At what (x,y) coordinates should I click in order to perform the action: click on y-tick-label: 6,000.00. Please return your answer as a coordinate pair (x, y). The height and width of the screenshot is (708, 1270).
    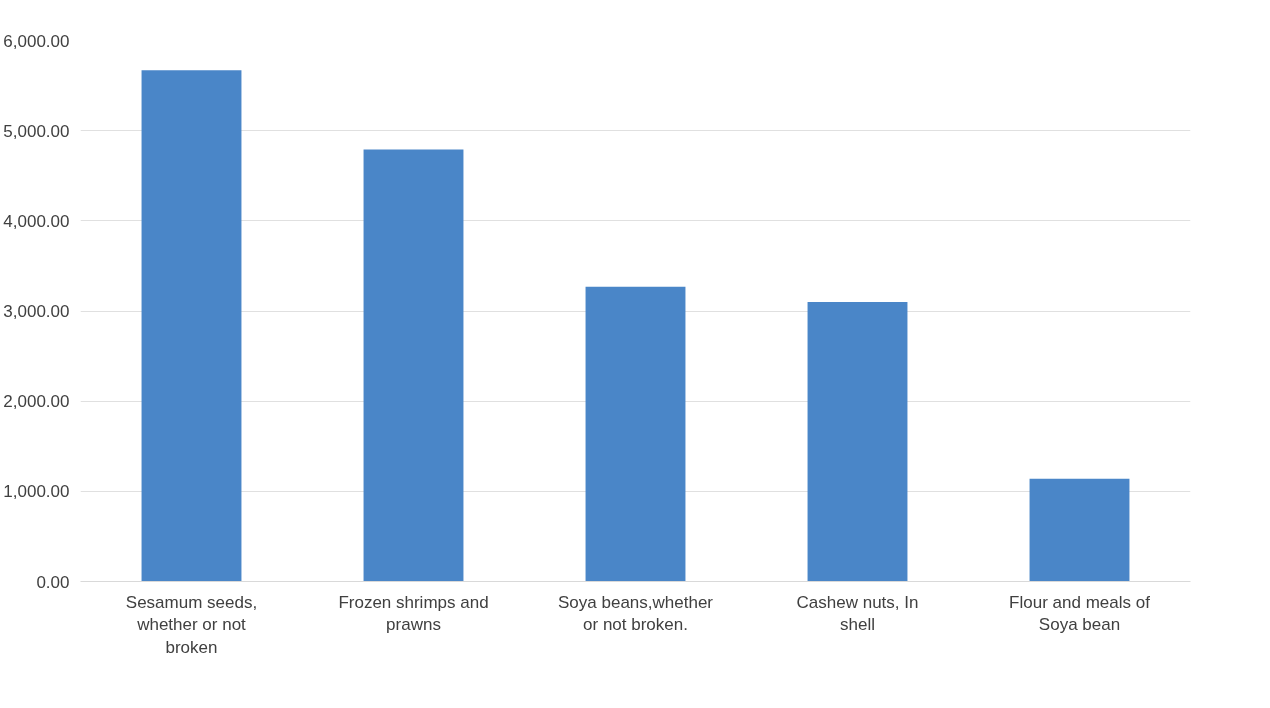
    Looking at the image, I should click on (36, 41).